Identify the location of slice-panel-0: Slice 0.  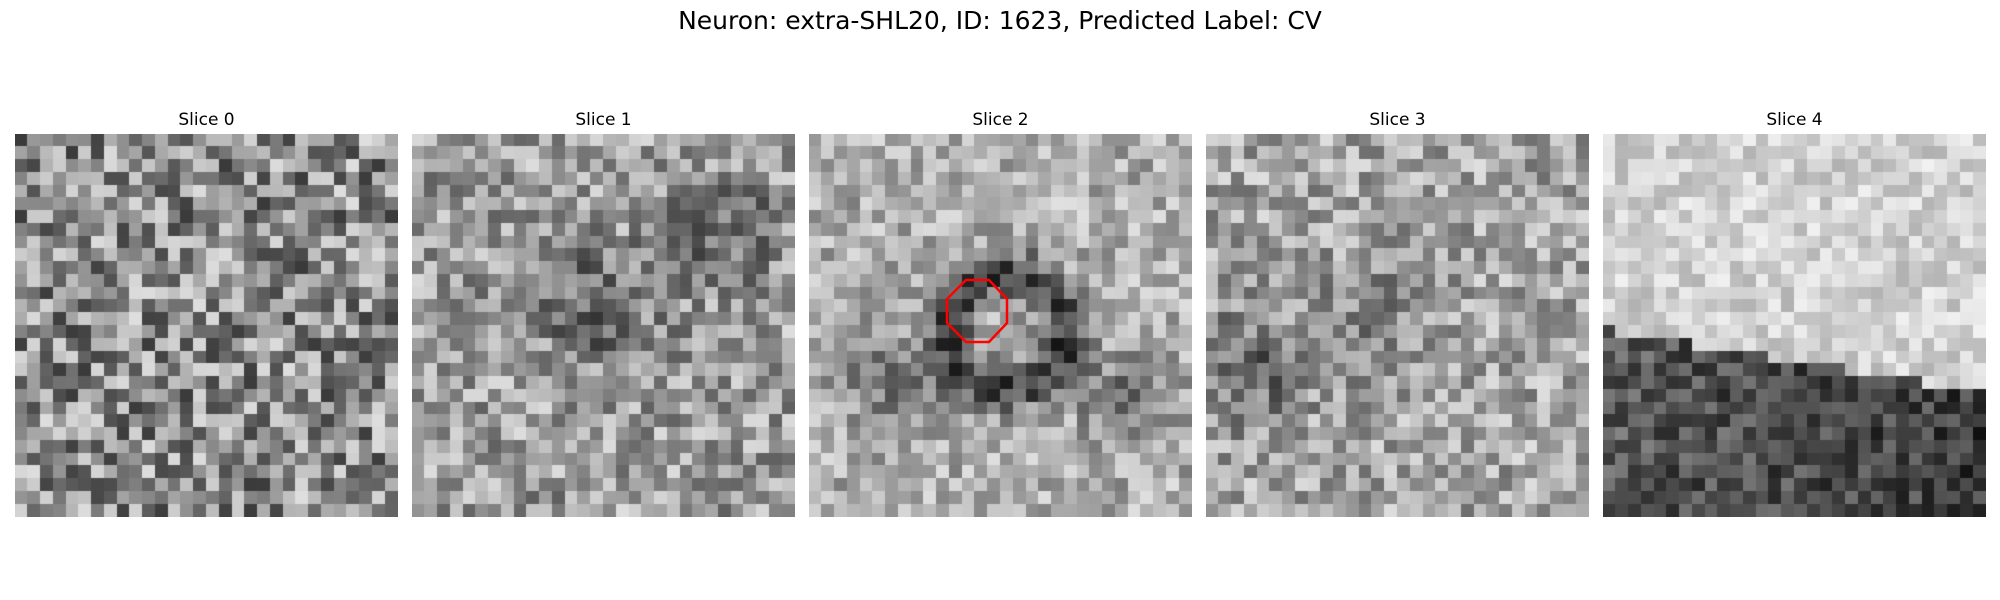
(206, 312).